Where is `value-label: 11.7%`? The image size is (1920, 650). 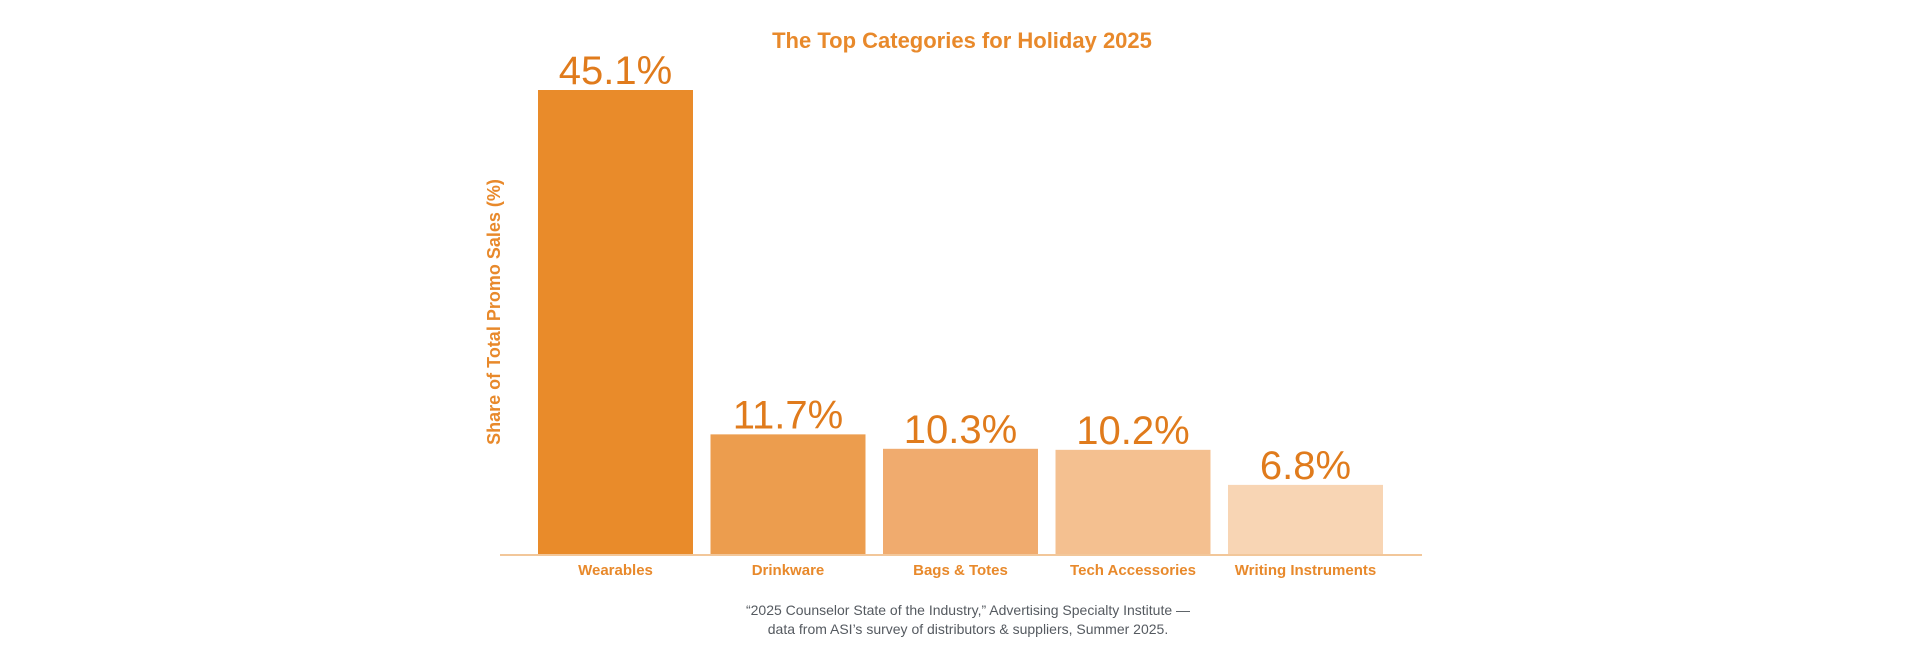
value-label: 11.7% is located at coordinates (788, 415).